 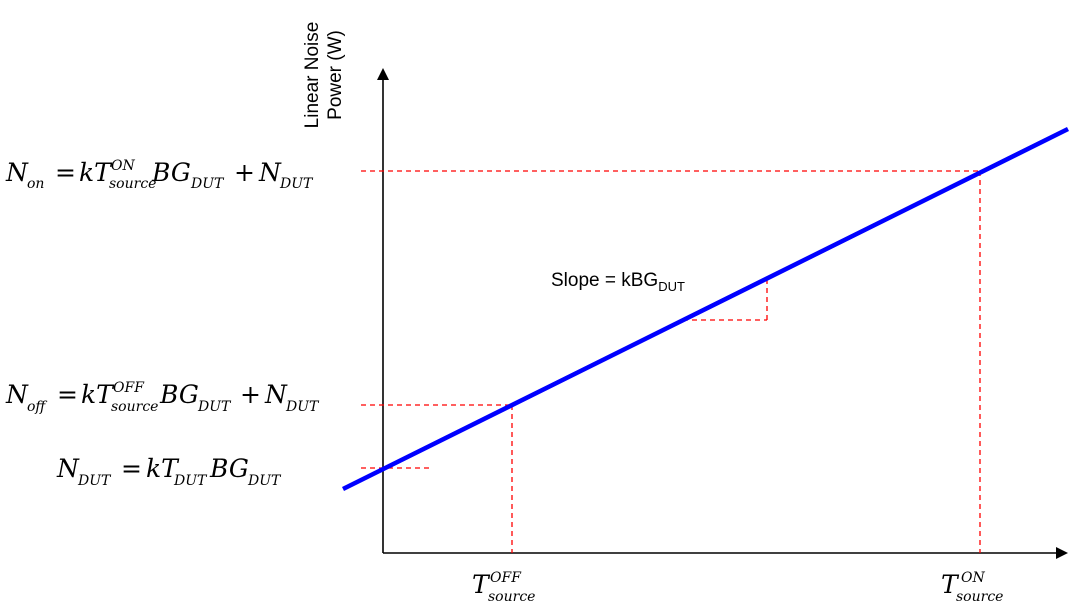 I want to click on y-axis-label-line2: Power (W), so click(x=335, y=75).